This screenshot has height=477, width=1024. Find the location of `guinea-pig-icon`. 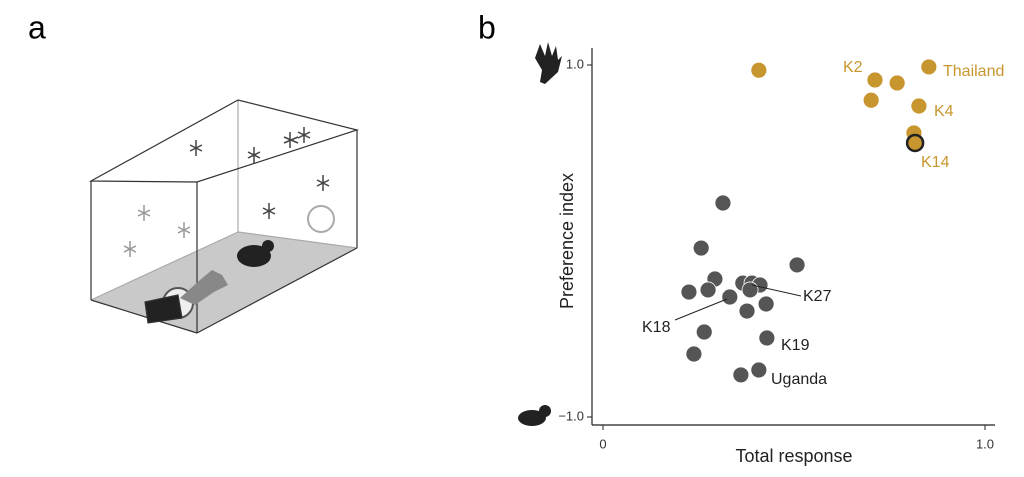

guinea-pig-icon is located at coordinates (534, 415).